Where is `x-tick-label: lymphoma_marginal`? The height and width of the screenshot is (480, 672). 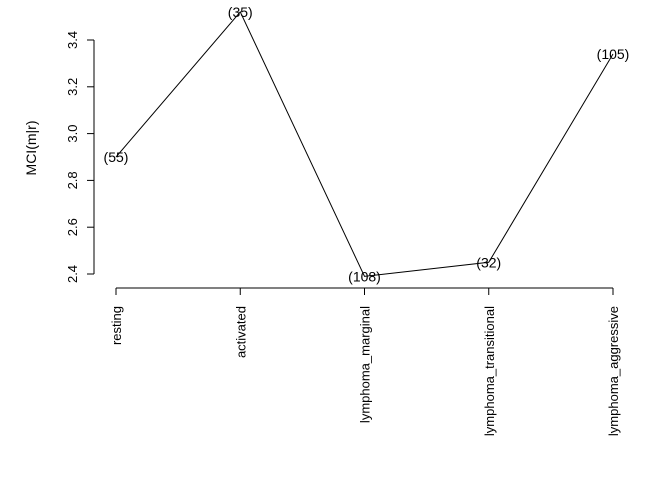
x-tick-label: lymphoma_marginal is located at coordinates (365, 364).